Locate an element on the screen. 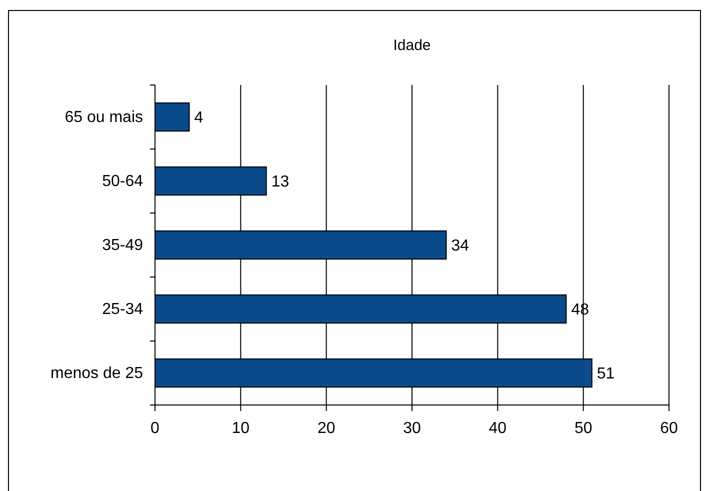  y-tick-label: menos de 25 is located at coordinates (97, 373).